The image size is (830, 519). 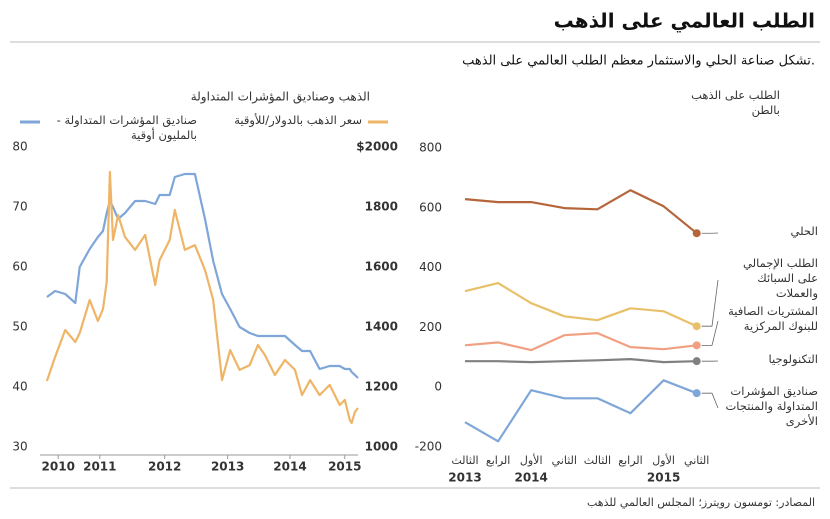 I want to click on y-tick-label: 50, so click(x=19, y=327).